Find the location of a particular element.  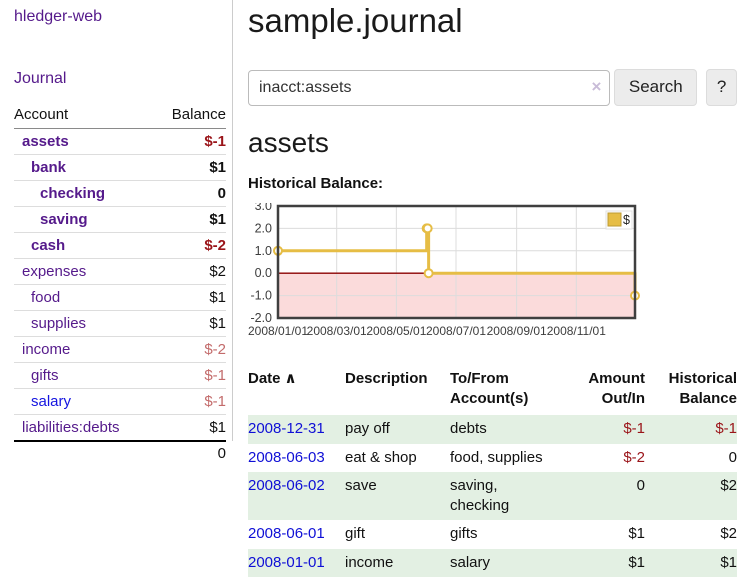

transaction-accounts: food, supplies is located at coordinates (496, 457).